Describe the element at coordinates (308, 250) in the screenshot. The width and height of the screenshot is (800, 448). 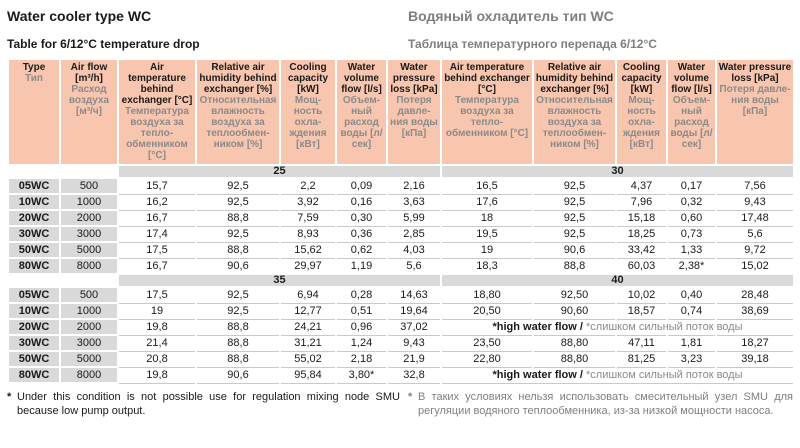
I see `value-cell: 15,62` at that location.